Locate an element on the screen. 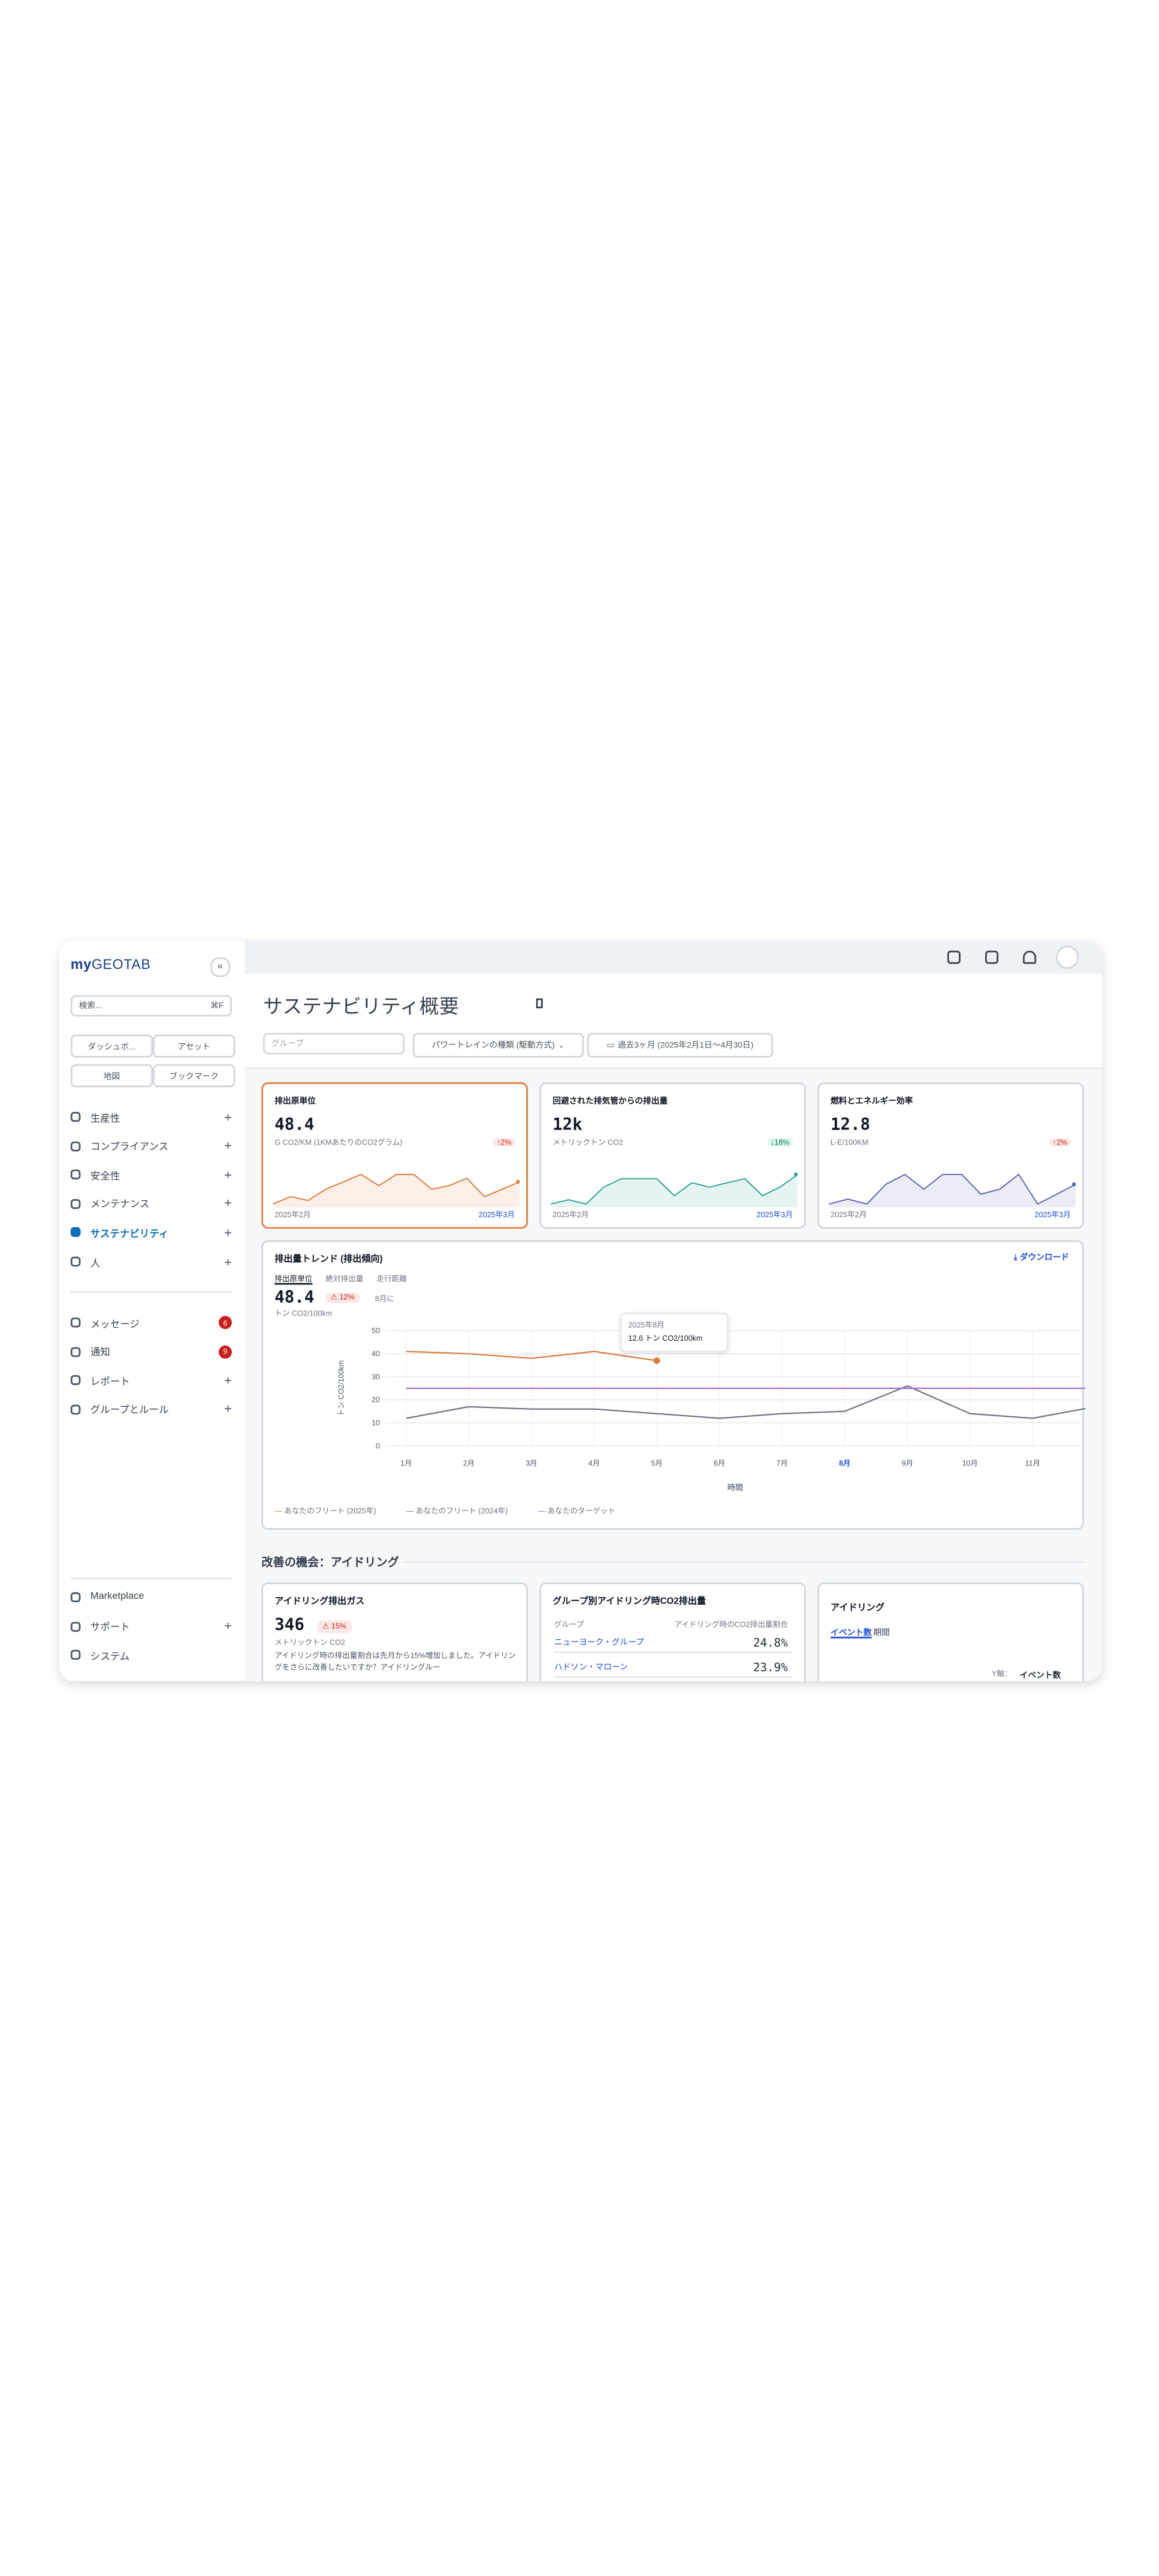  nav-item: コンプライアンス + is located at coordinates (151, 1146).